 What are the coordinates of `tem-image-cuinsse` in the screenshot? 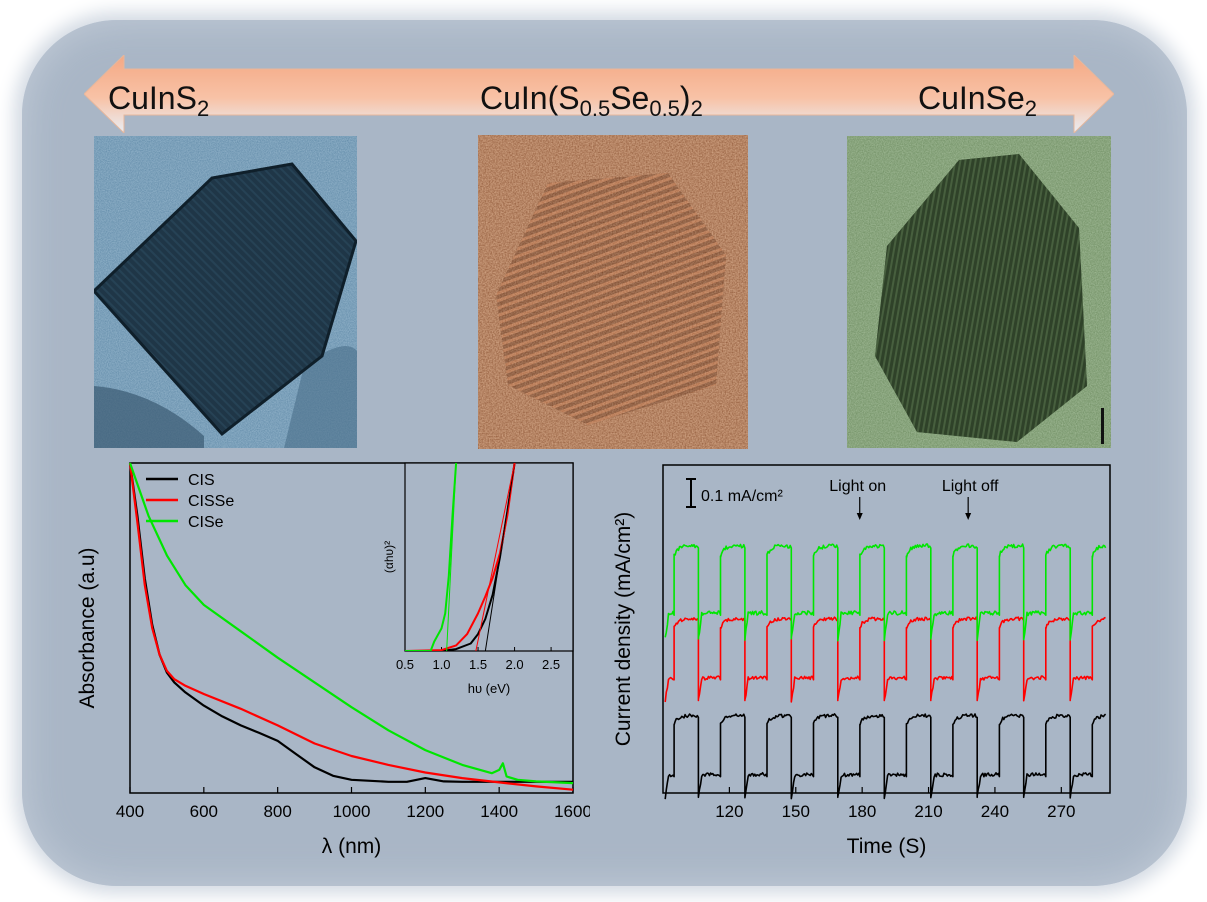 It's located at (613, 292).